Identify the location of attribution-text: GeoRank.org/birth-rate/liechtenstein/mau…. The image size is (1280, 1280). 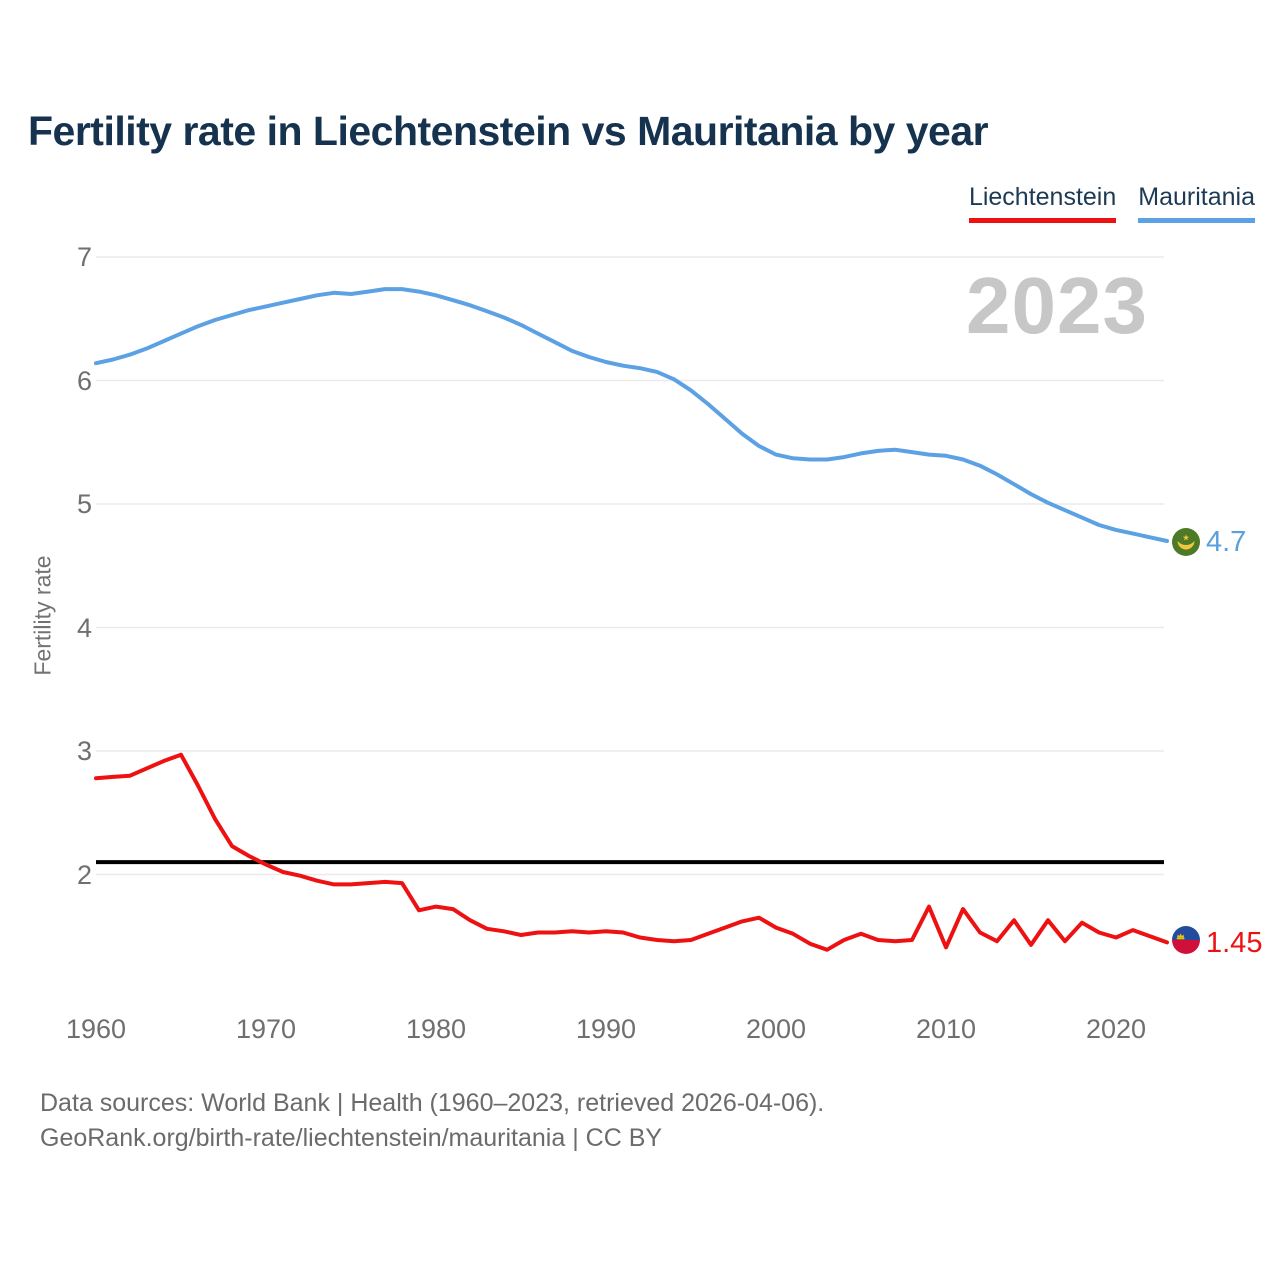
(351, 1138).